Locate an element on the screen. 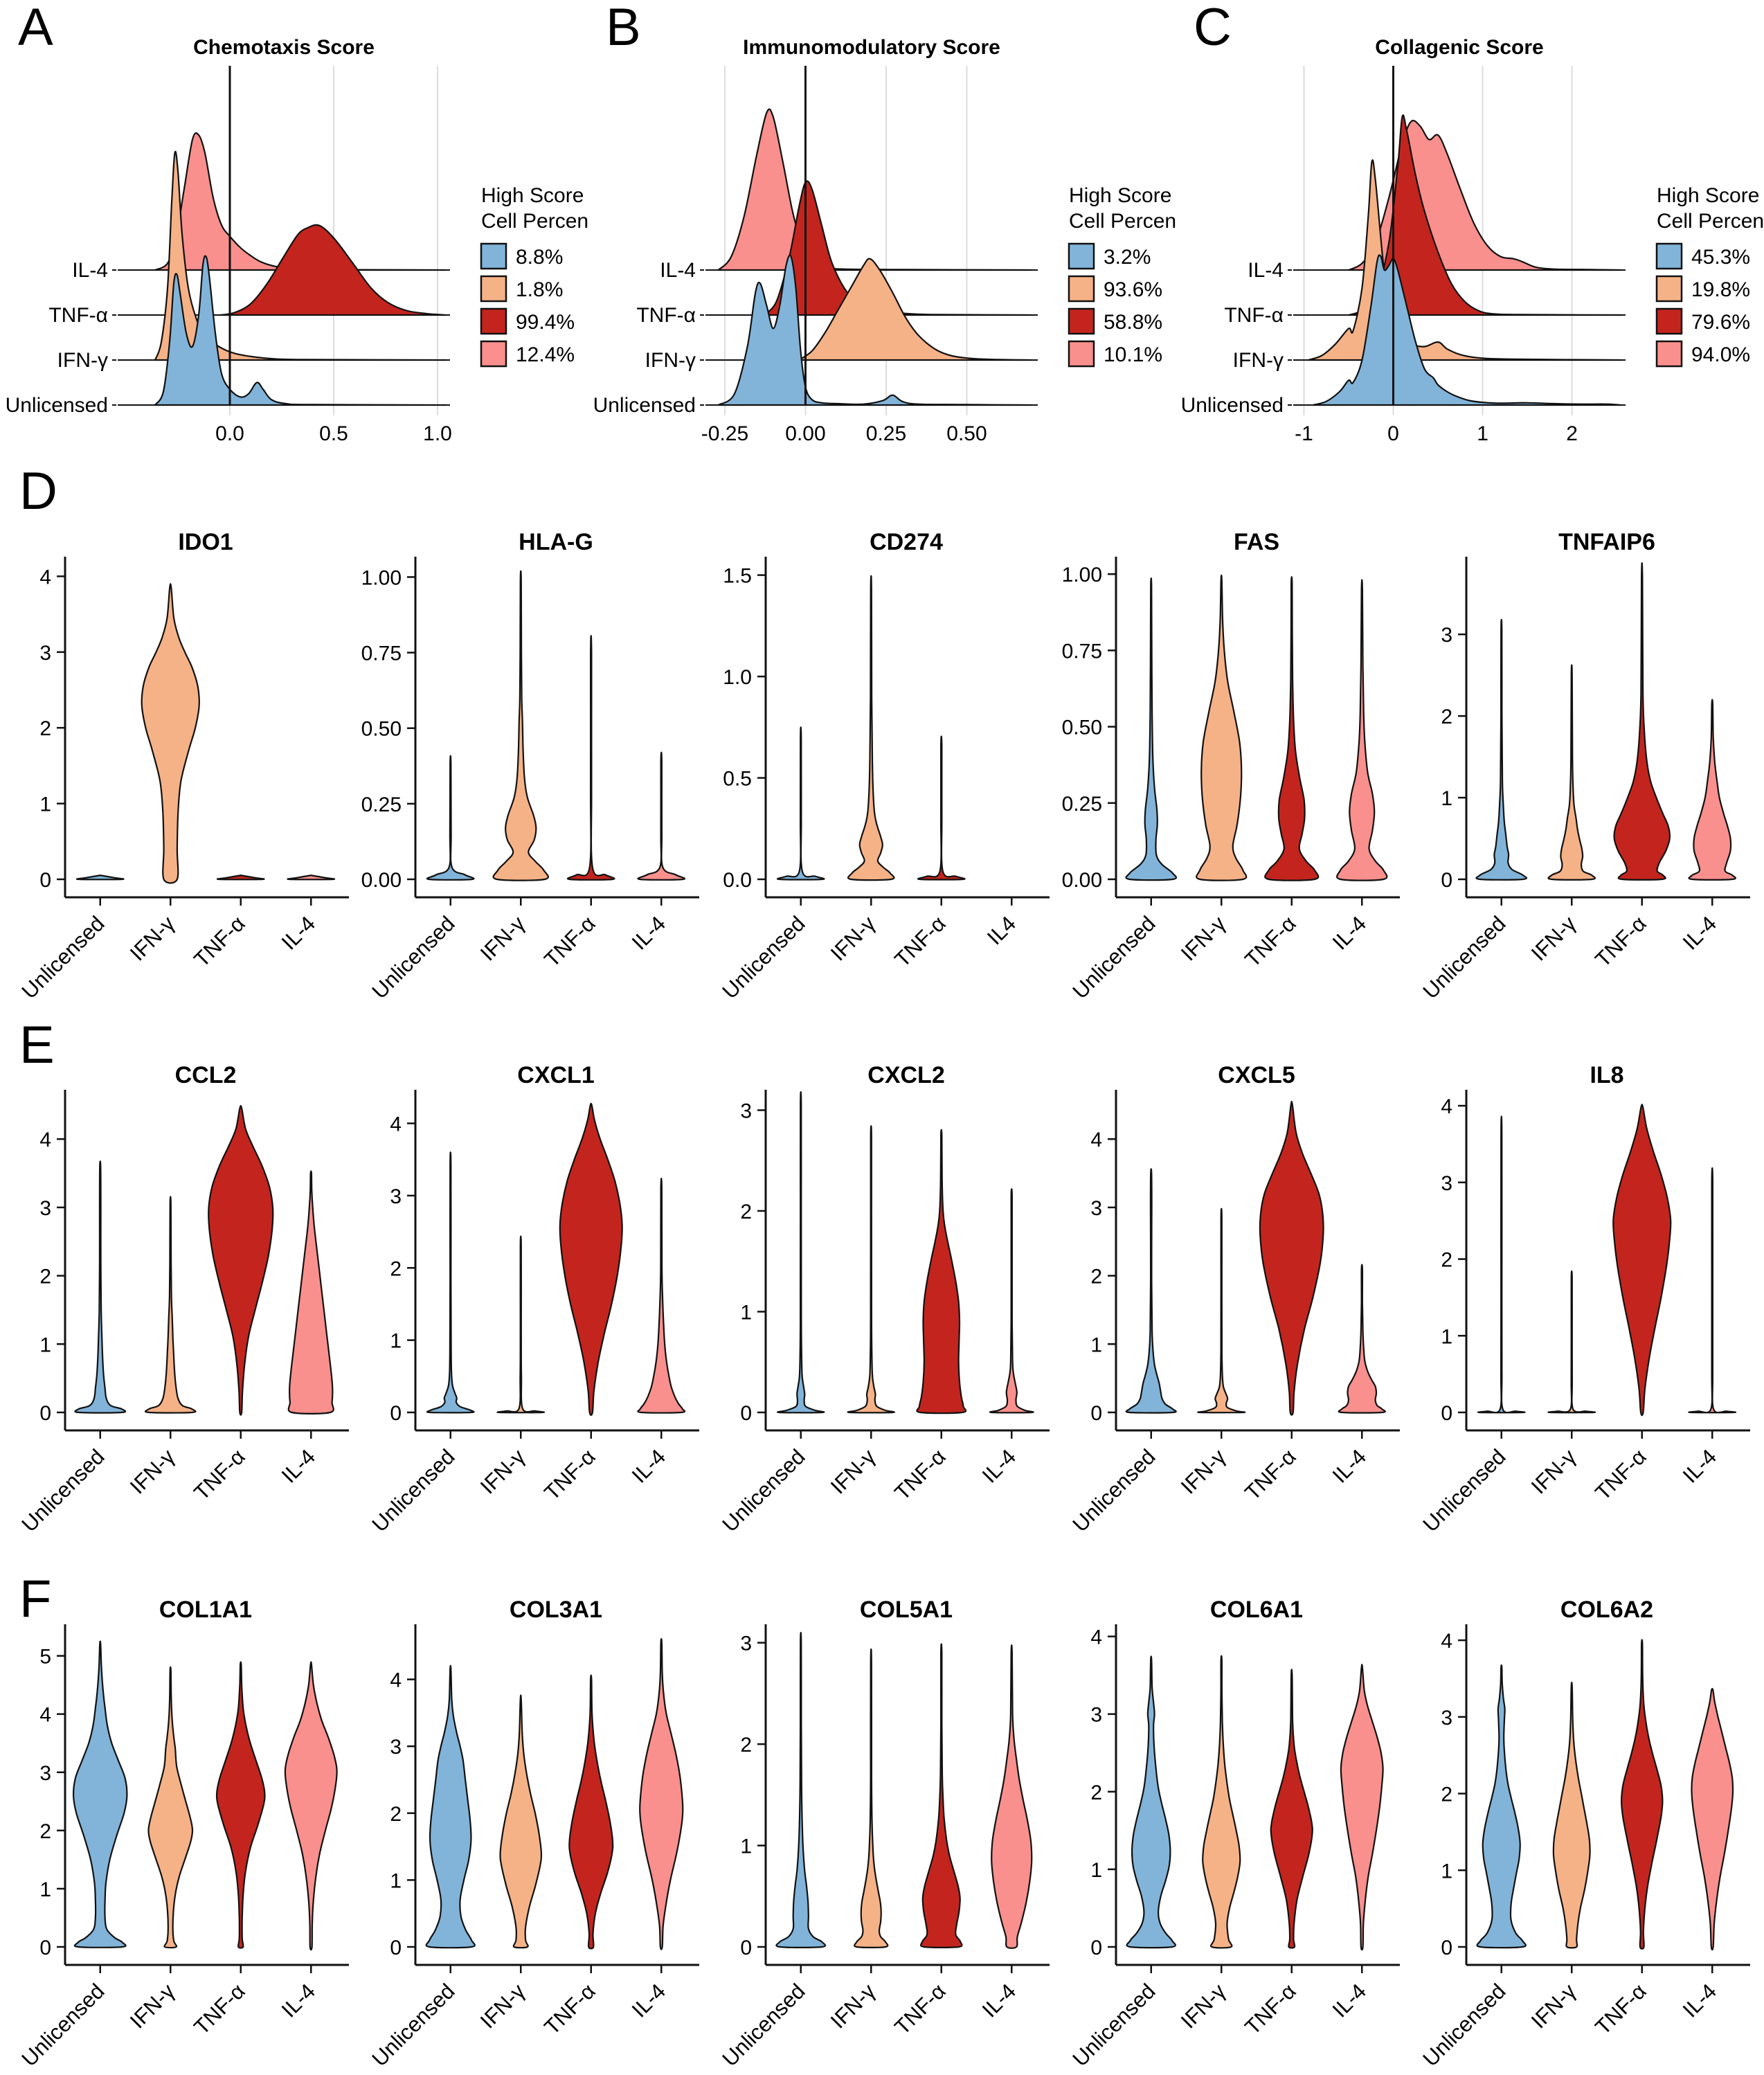 The image size is (1764, 2075). violin-svg-CXCL2: CXCL2 0 1 2 3 Unlicensed IFN-γ TNF-α IL-4 is located at coordinates (883, 1299).